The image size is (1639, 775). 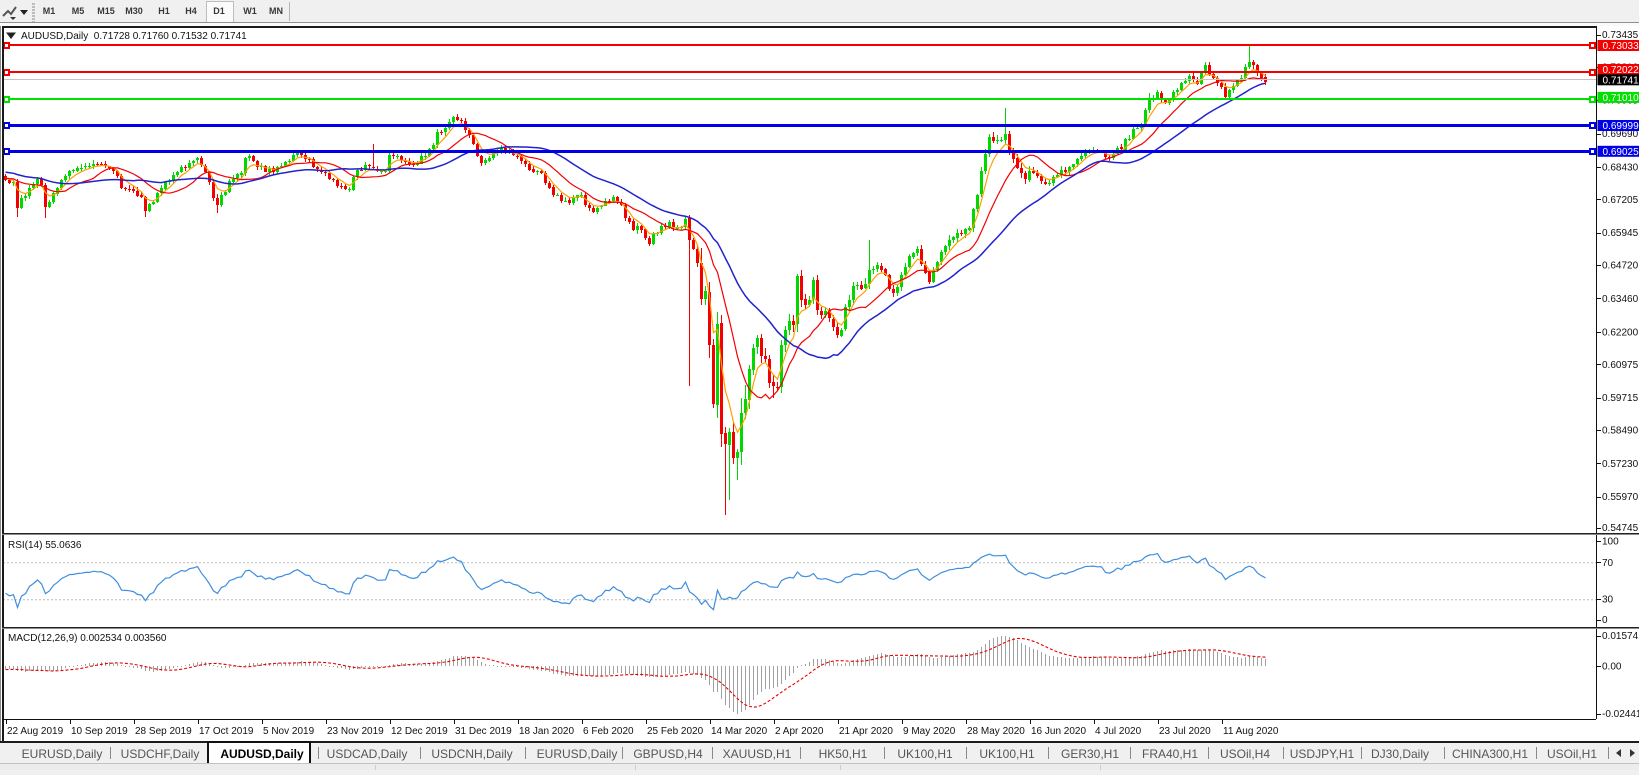 I want to click on svg-text: 0.69999, so click(x=1621, y=126).